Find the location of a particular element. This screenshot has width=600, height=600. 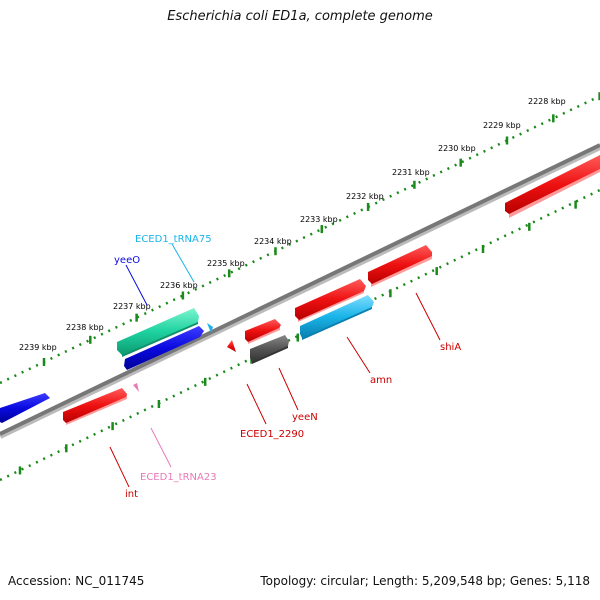

gene-feature-gray is located at coordinates (269, 348).